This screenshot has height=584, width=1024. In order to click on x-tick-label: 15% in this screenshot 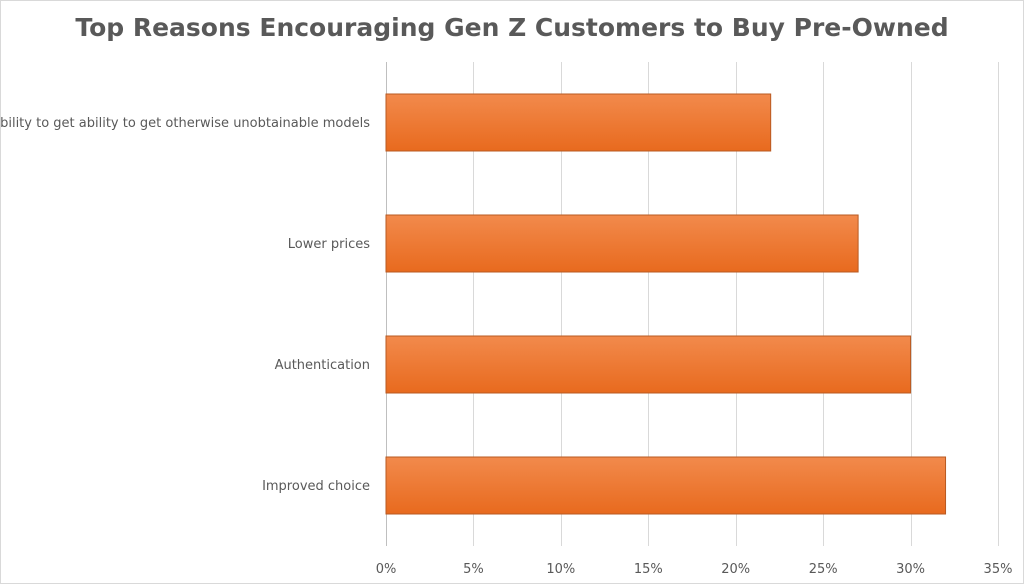, I will do `click(648, 569)`.